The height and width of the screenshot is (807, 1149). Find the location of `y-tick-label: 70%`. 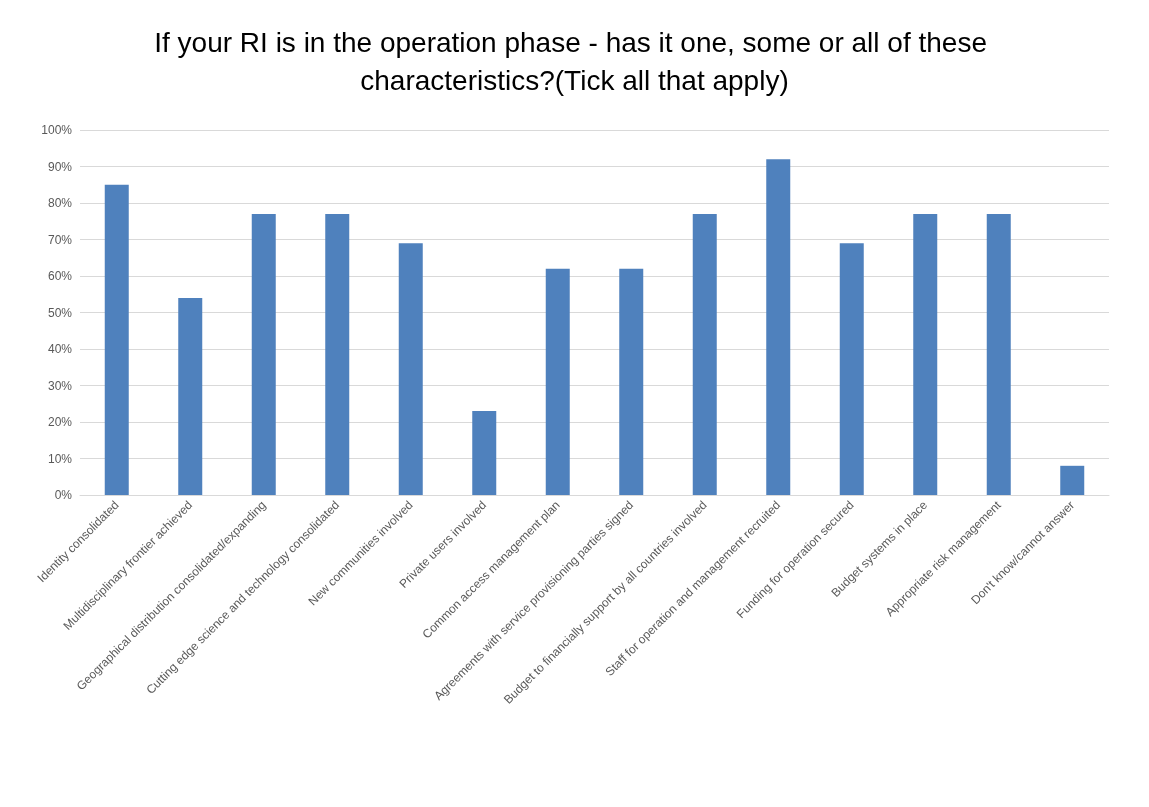

y-tick-label: 70% is located at coordinates (60, 239).